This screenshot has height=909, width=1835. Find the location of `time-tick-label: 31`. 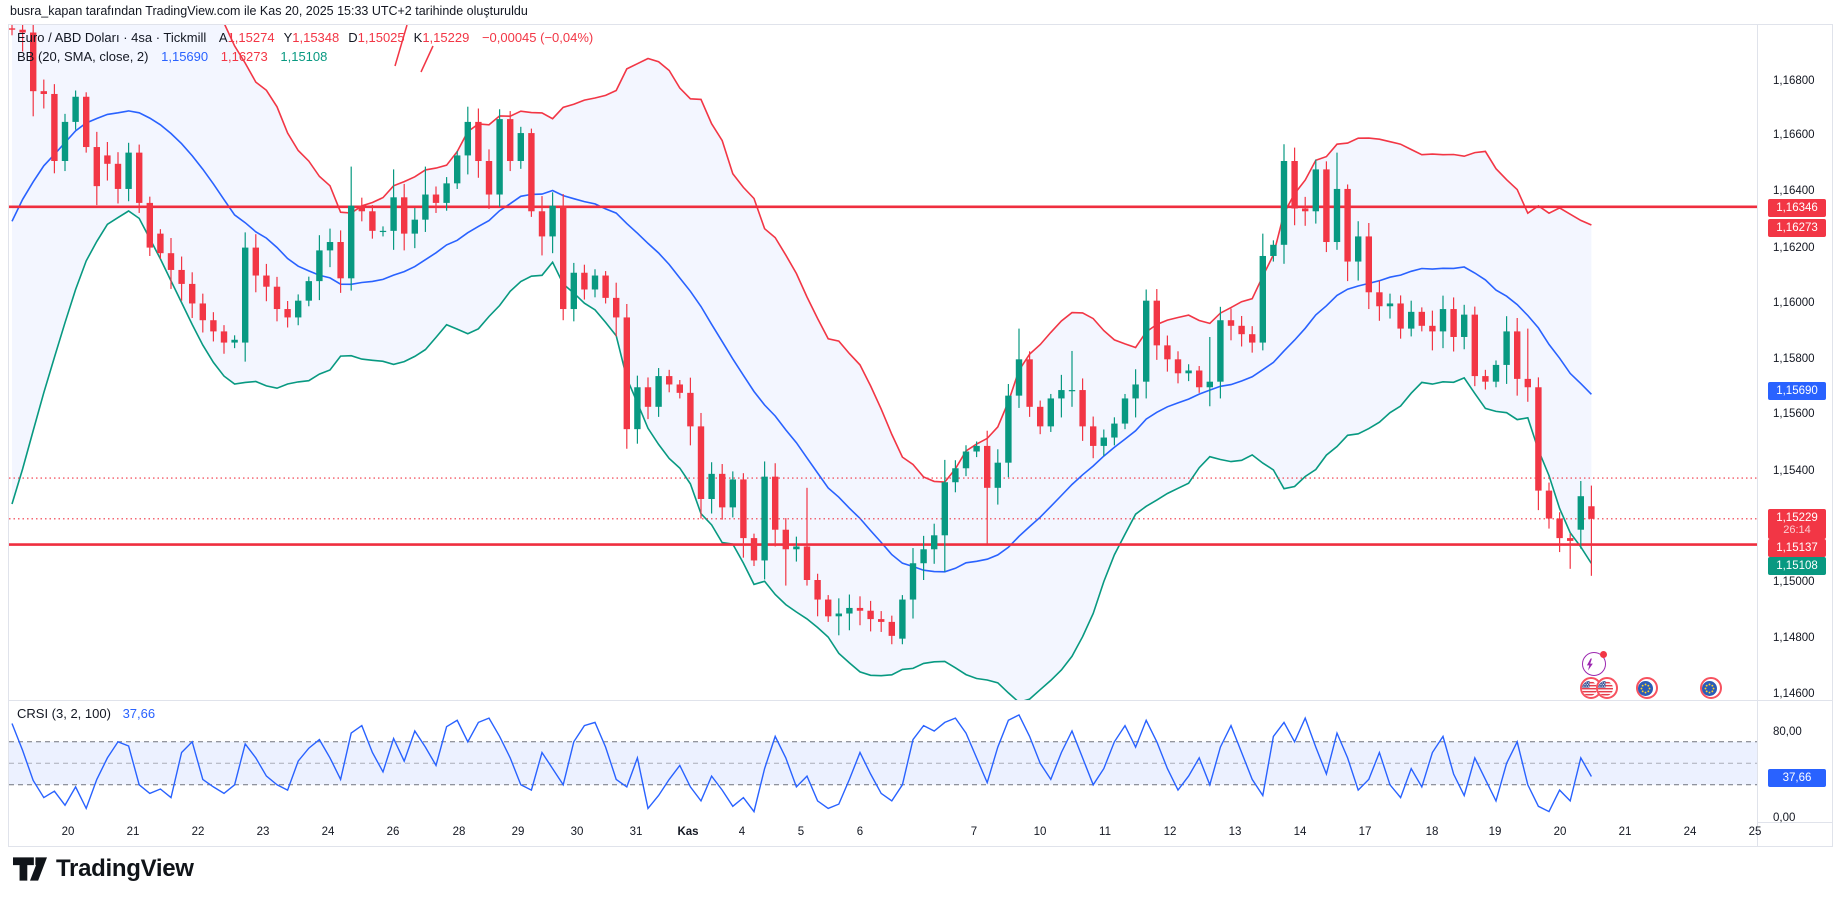

time-tick-label: 31 is located at coordinates (636, 832).